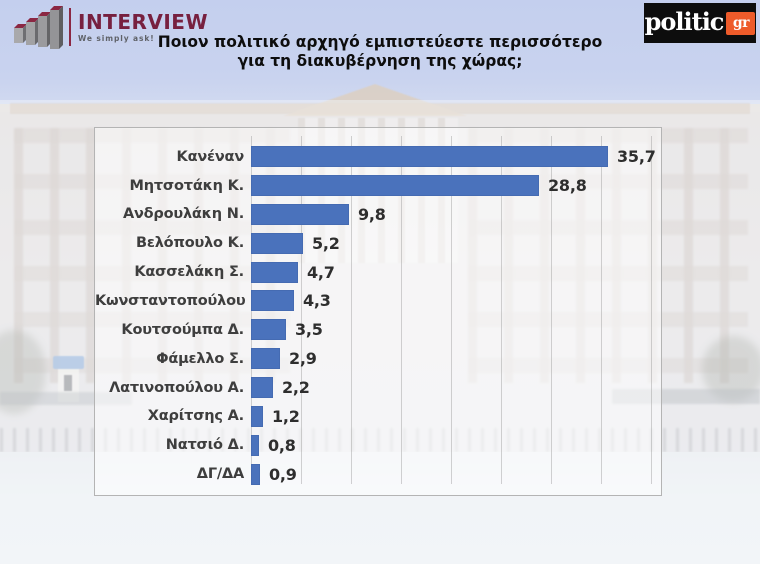 Image resolution: width=760 pixels, height=564 pixels. I want to click on chart-row: Λατινοπούλου Α. 2,2, so click(378, 387).